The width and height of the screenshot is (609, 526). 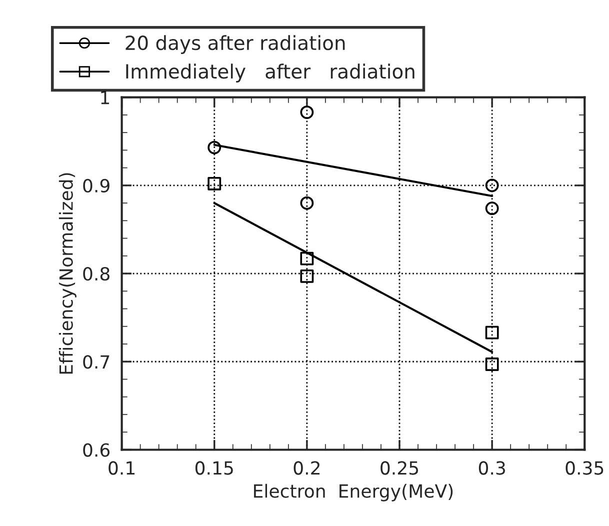 What do you see at coordinates (96, 362) in the screenshot?
I see `y-tick-label: 0.7` at bounding box center [96, 362].